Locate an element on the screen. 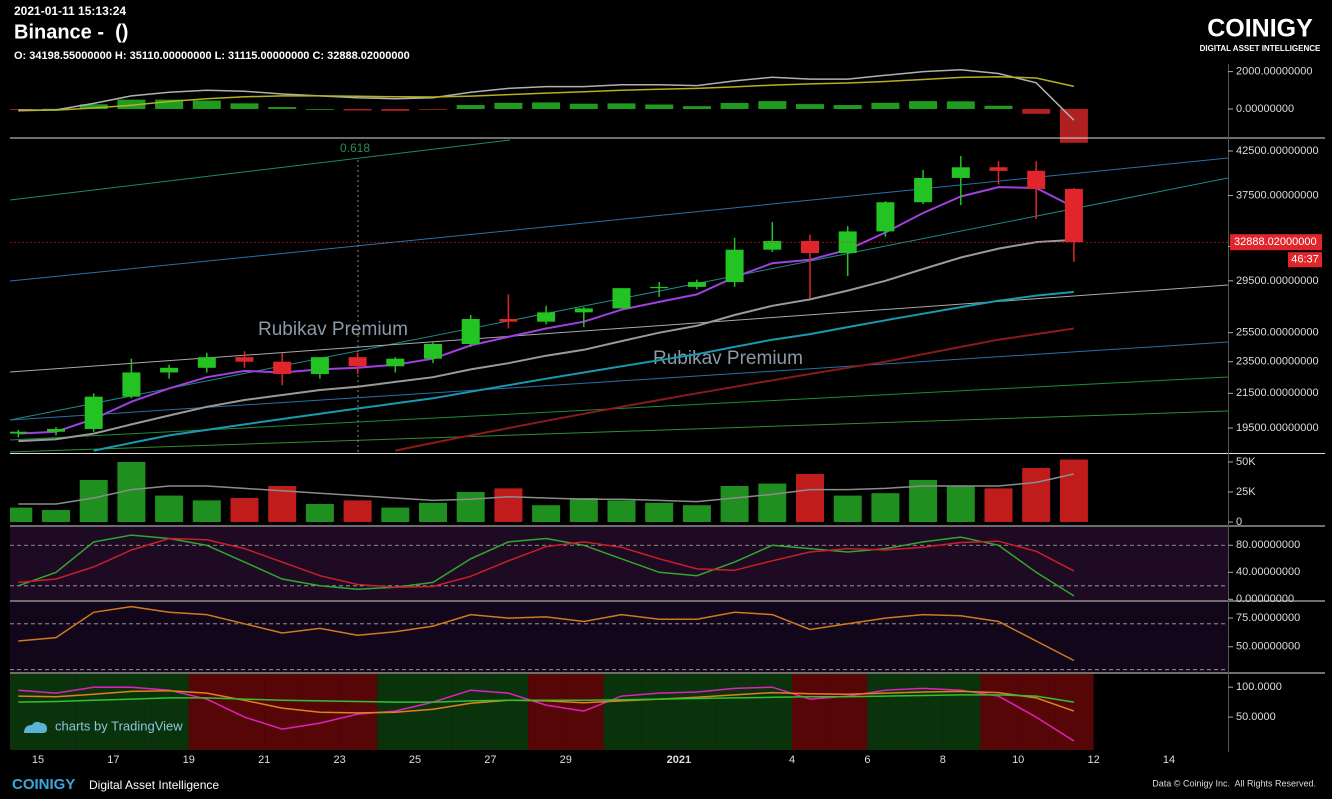  x-tick-label: 23 is located at coordinates (339, 760).